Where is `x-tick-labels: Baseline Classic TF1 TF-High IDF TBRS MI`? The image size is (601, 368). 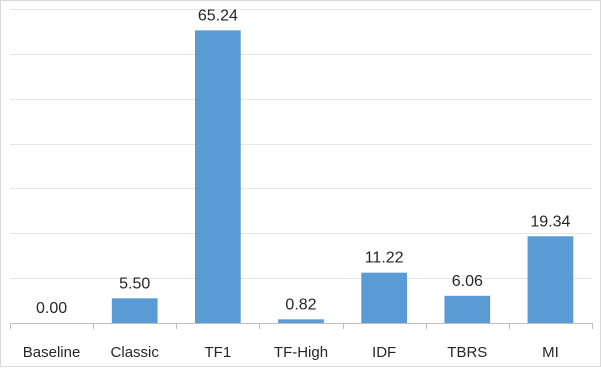 x-tick-labels: Baseline Classic TF1 TF-High IDF TBRS MI is located at coordinates (291, 352).